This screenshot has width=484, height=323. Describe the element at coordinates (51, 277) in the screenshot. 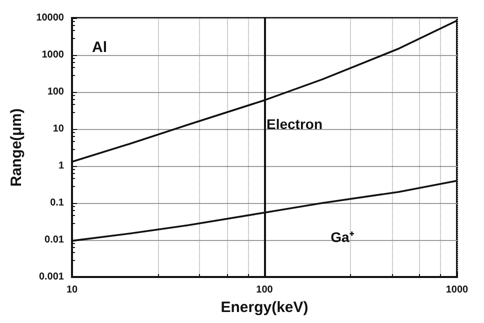

I see `y-tick-label: 0.001` at that location.